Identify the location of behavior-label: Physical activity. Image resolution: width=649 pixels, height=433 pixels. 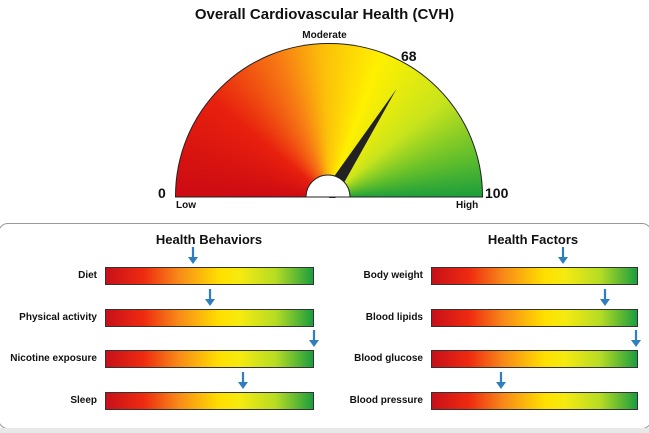
(58, 317).